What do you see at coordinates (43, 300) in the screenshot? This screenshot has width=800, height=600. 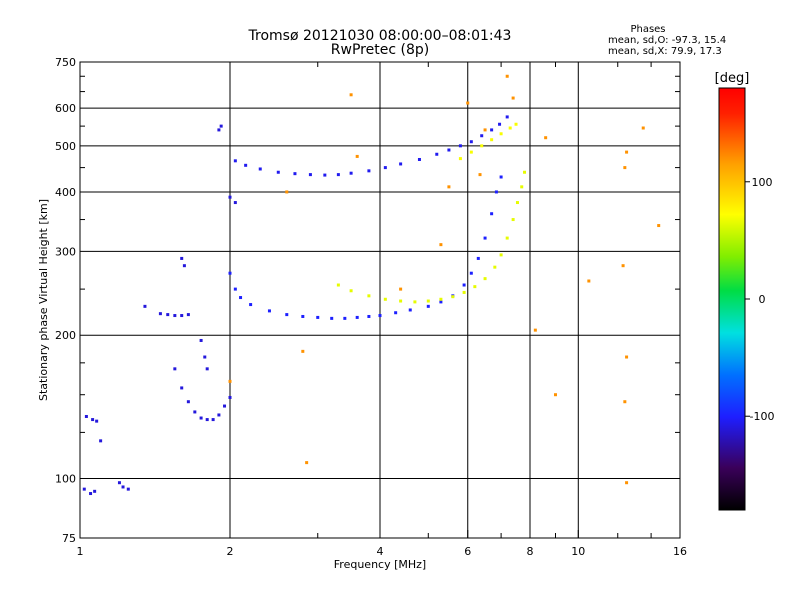 I see `y-axis-label: Stationary phase Virtual Height [km]` at bounding box center [43, 300].